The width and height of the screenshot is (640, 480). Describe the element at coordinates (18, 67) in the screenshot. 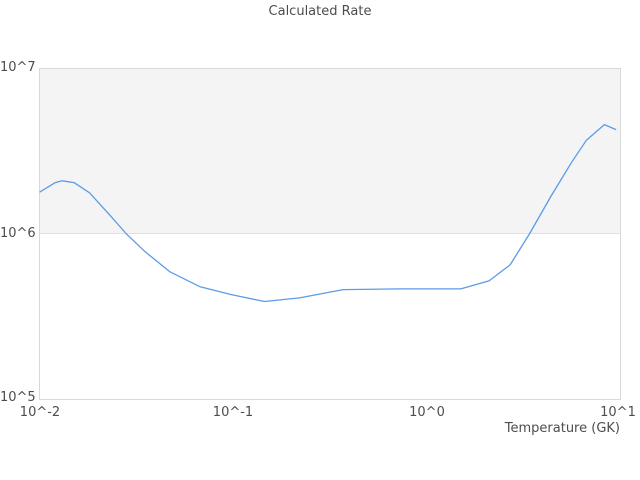

I see `y-tick-1e7: 10^7` at that location.